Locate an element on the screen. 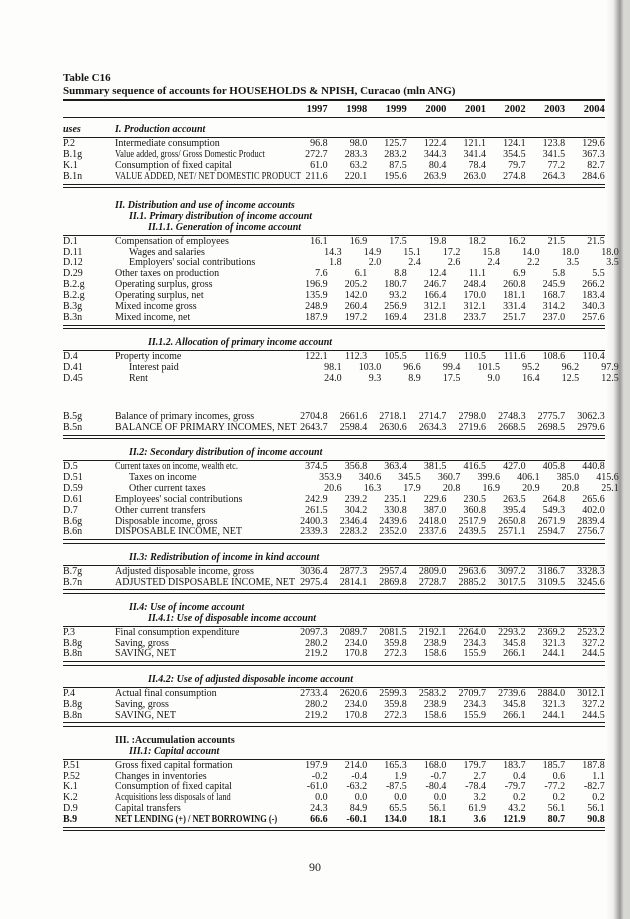 Image resolution: width=630 pixels, height=919 pixels. row-value: 122.4 is located at coordinates (435, 143).